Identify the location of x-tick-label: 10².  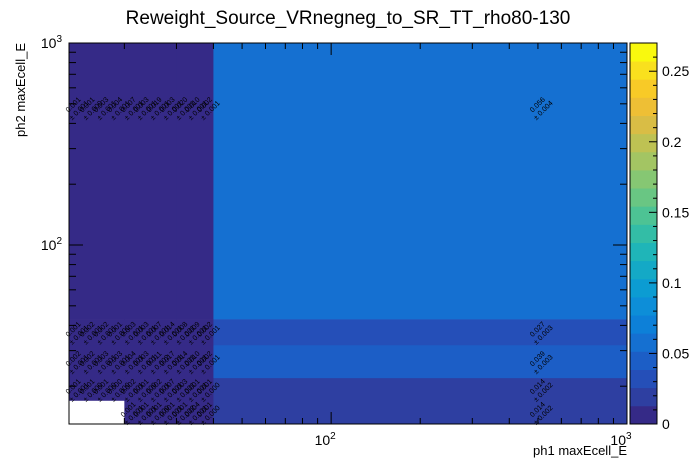
(326, 439).